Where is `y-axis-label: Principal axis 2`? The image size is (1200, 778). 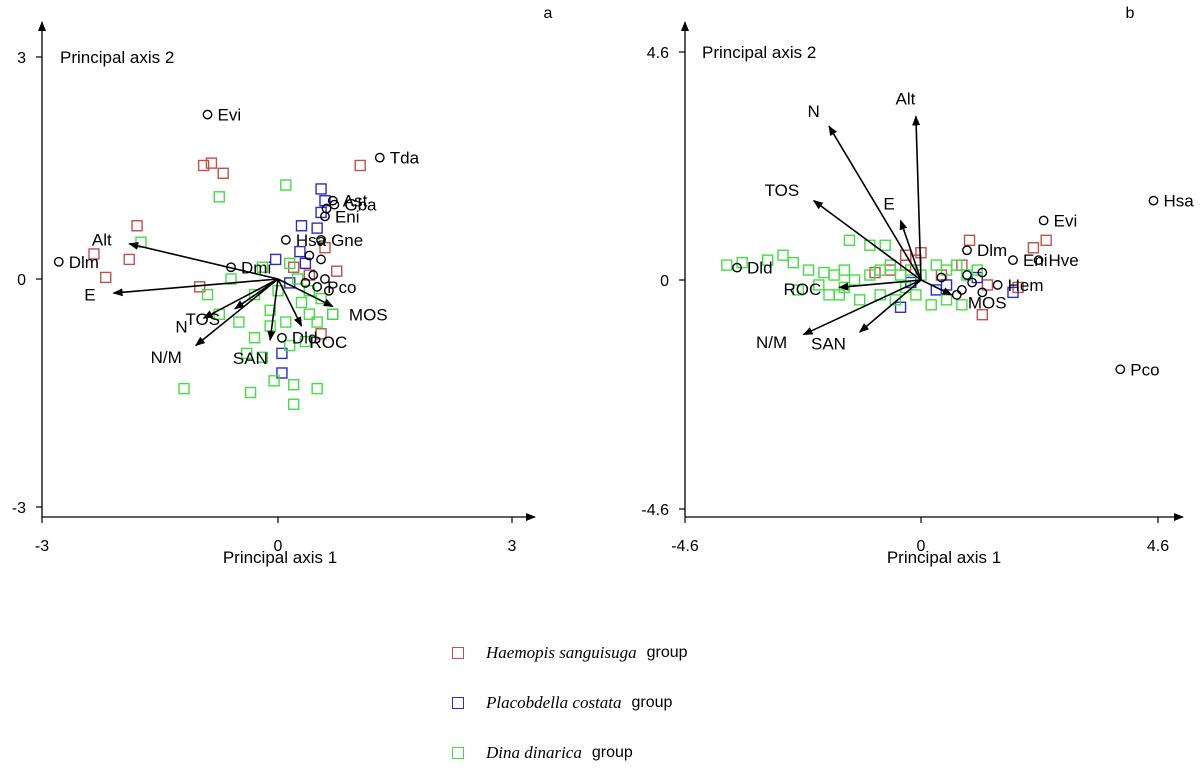
y-axis-label: Principal axis 2 is located at coordinates (117, 57).